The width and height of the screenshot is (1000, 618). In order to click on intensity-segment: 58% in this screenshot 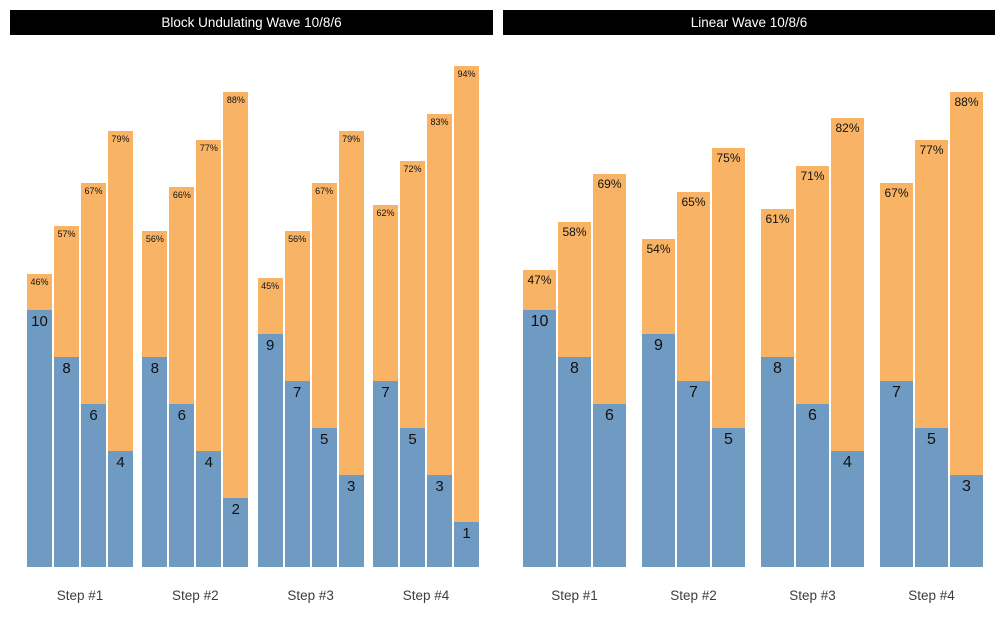, I will do `click(574, 289)`.